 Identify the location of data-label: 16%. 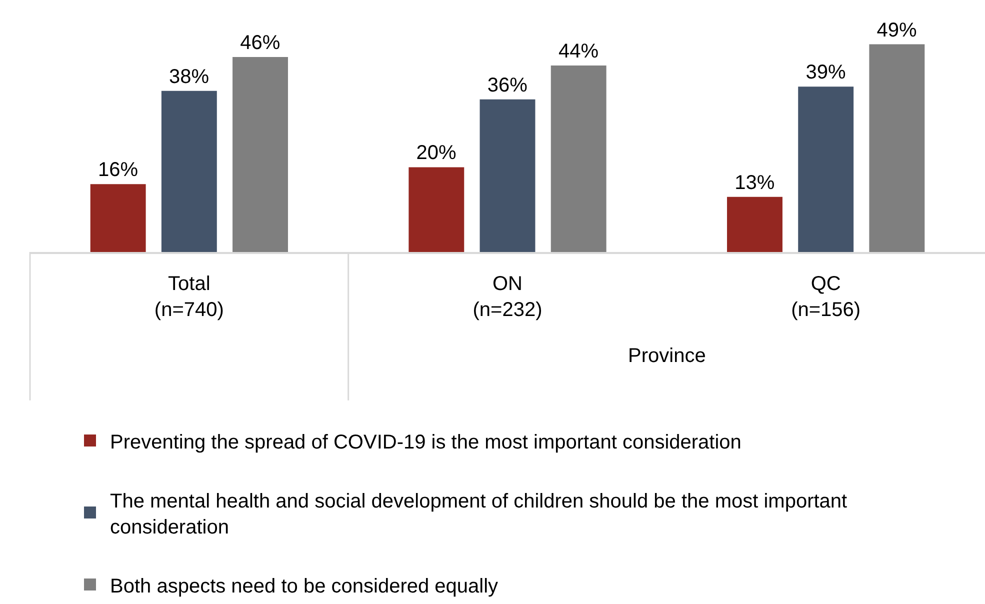
(118, 170).